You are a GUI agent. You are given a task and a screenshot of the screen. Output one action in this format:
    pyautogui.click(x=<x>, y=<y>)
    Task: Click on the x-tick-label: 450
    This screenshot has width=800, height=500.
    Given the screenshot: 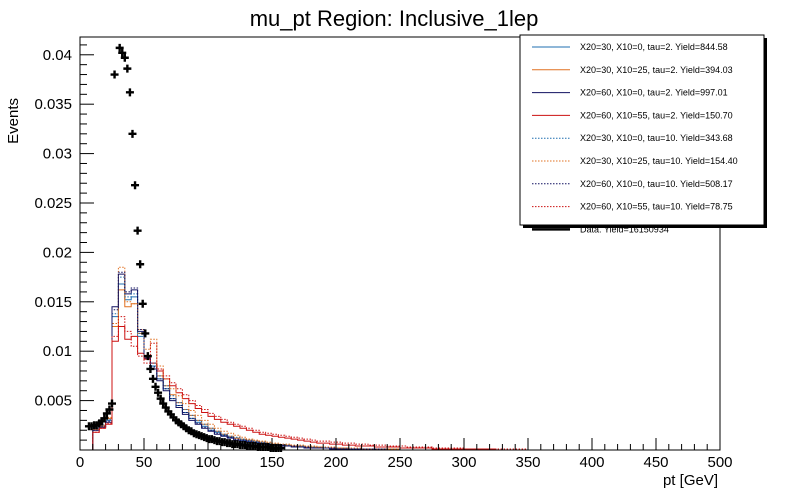 What is the action you would take?
    pyautogui.click(x=655, y=462)
    